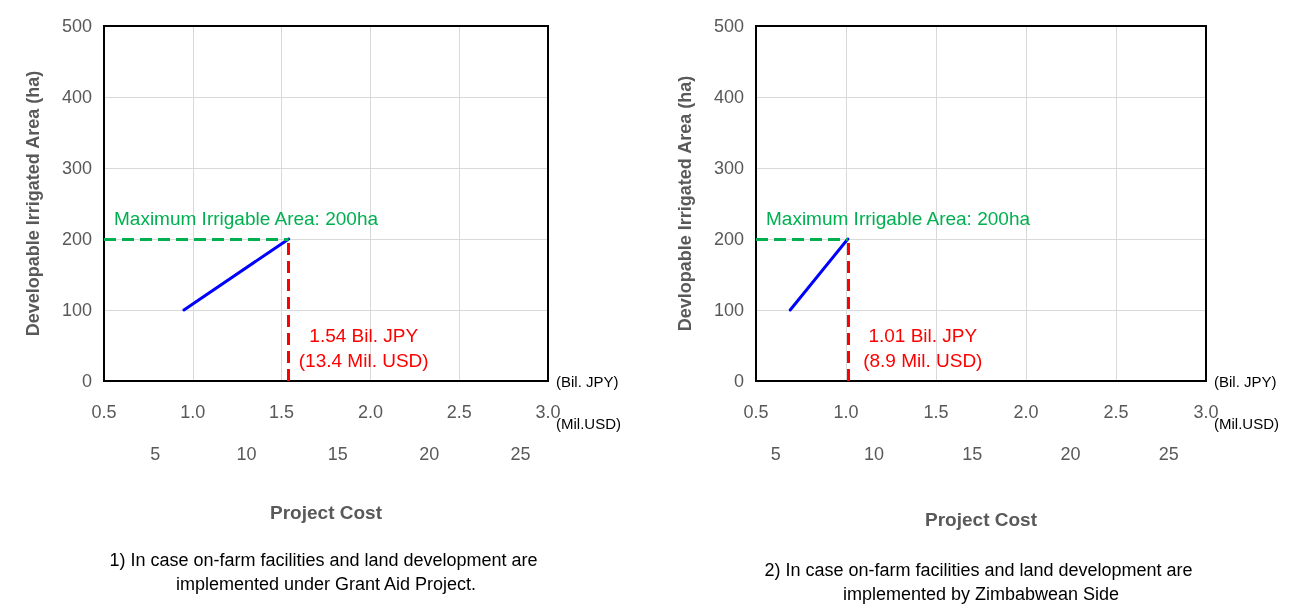 The width and height of the screenshot is (1295, 606). I want to click on ref-line-label: 1.01 Bil. JPY (8.9 Mil. USD), so click(923, 348).